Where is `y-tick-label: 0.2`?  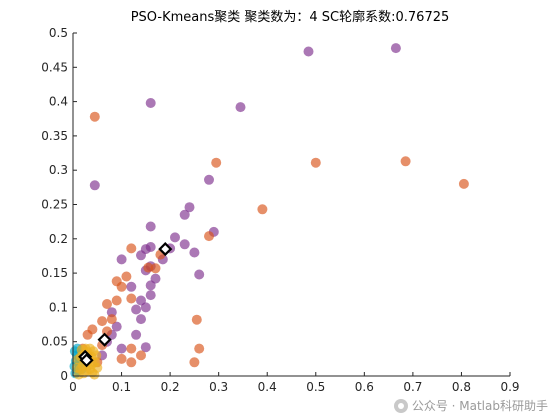
y-tick-label: 0.2 is located at coordinates (58, 239).